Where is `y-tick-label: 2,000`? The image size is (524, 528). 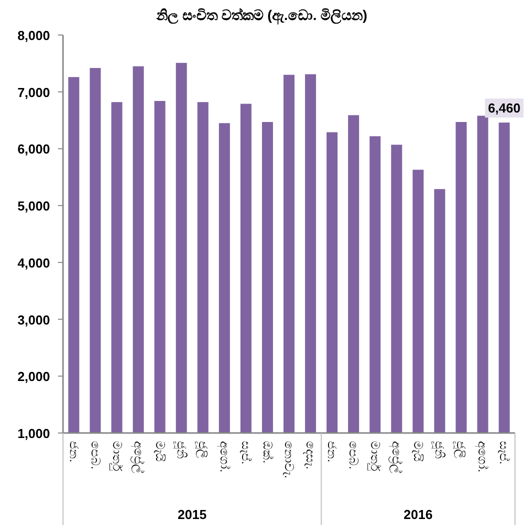 y-tick-label: 2,000 is located at coordinates (33, 376).